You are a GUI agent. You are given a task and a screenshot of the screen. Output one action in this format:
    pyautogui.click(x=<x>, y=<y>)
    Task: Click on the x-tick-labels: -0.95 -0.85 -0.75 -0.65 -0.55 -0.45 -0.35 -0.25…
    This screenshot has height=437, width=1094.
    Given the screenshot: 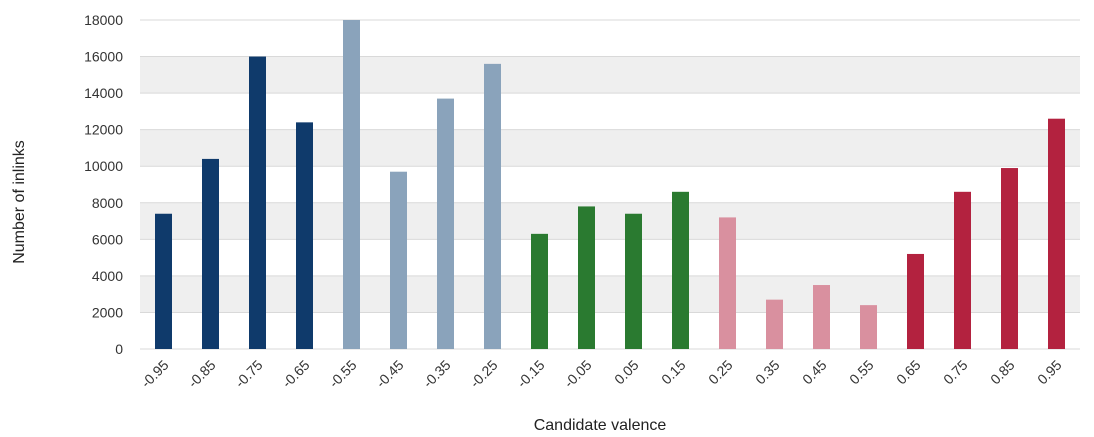 What is the action you would take?
    pyautogui.click(x=601, y=374)
    